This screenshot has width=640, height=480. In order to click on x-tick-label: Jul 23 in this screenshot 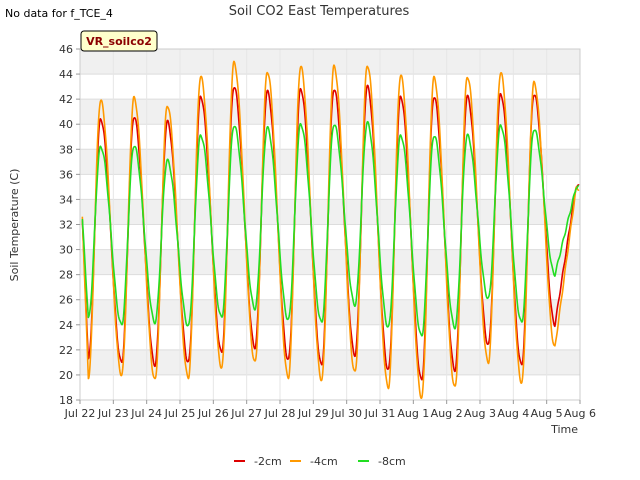, I will do `click(113, 413)`.